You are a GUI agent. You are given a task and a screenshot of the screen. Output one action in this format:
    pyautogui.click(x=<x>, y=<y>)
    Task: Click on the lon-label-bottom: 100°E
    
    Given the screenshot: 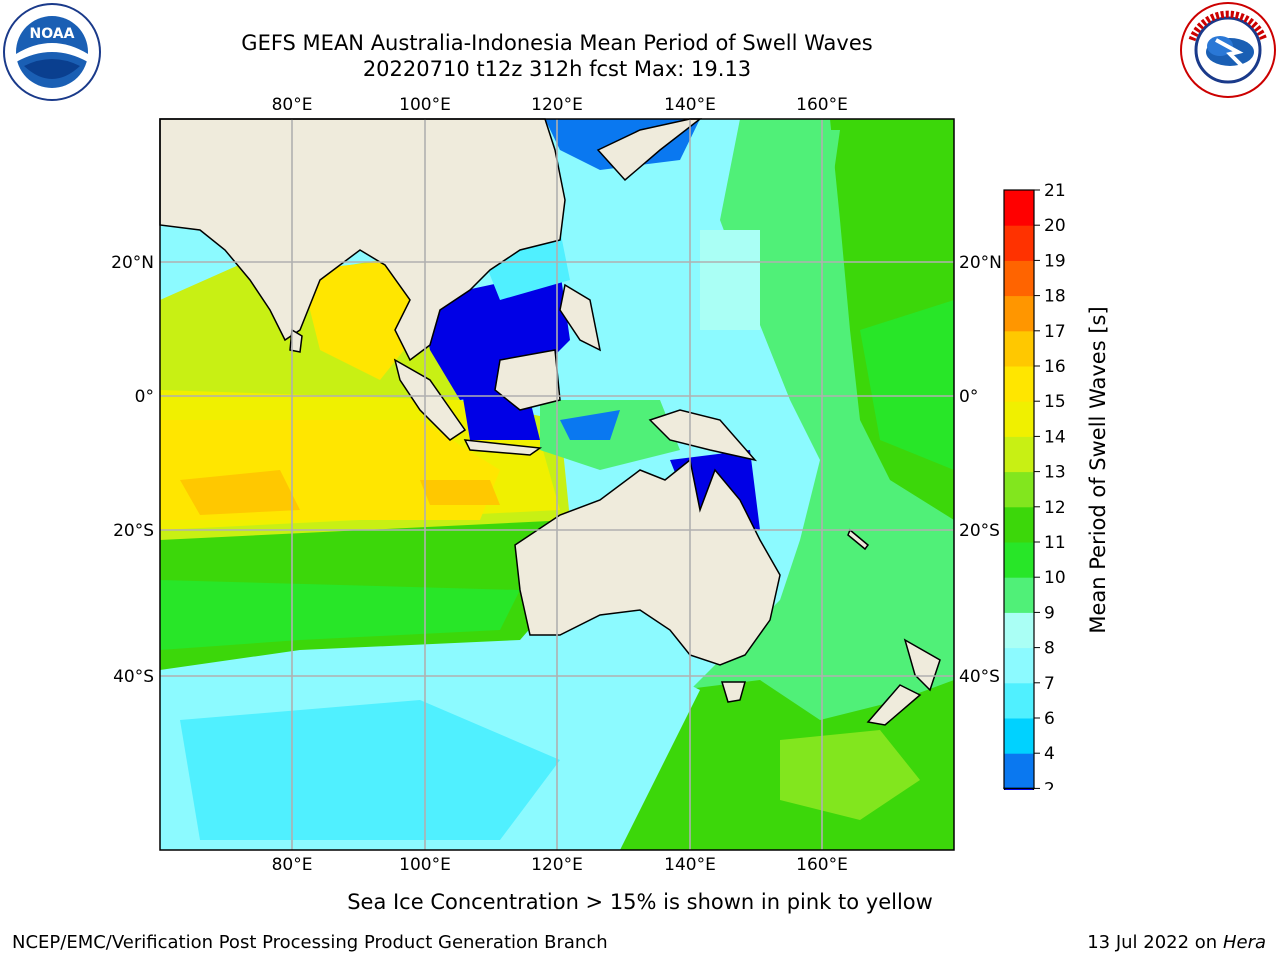 What is the action you would take?
    pyautogui.click(x=425, y=865)
    